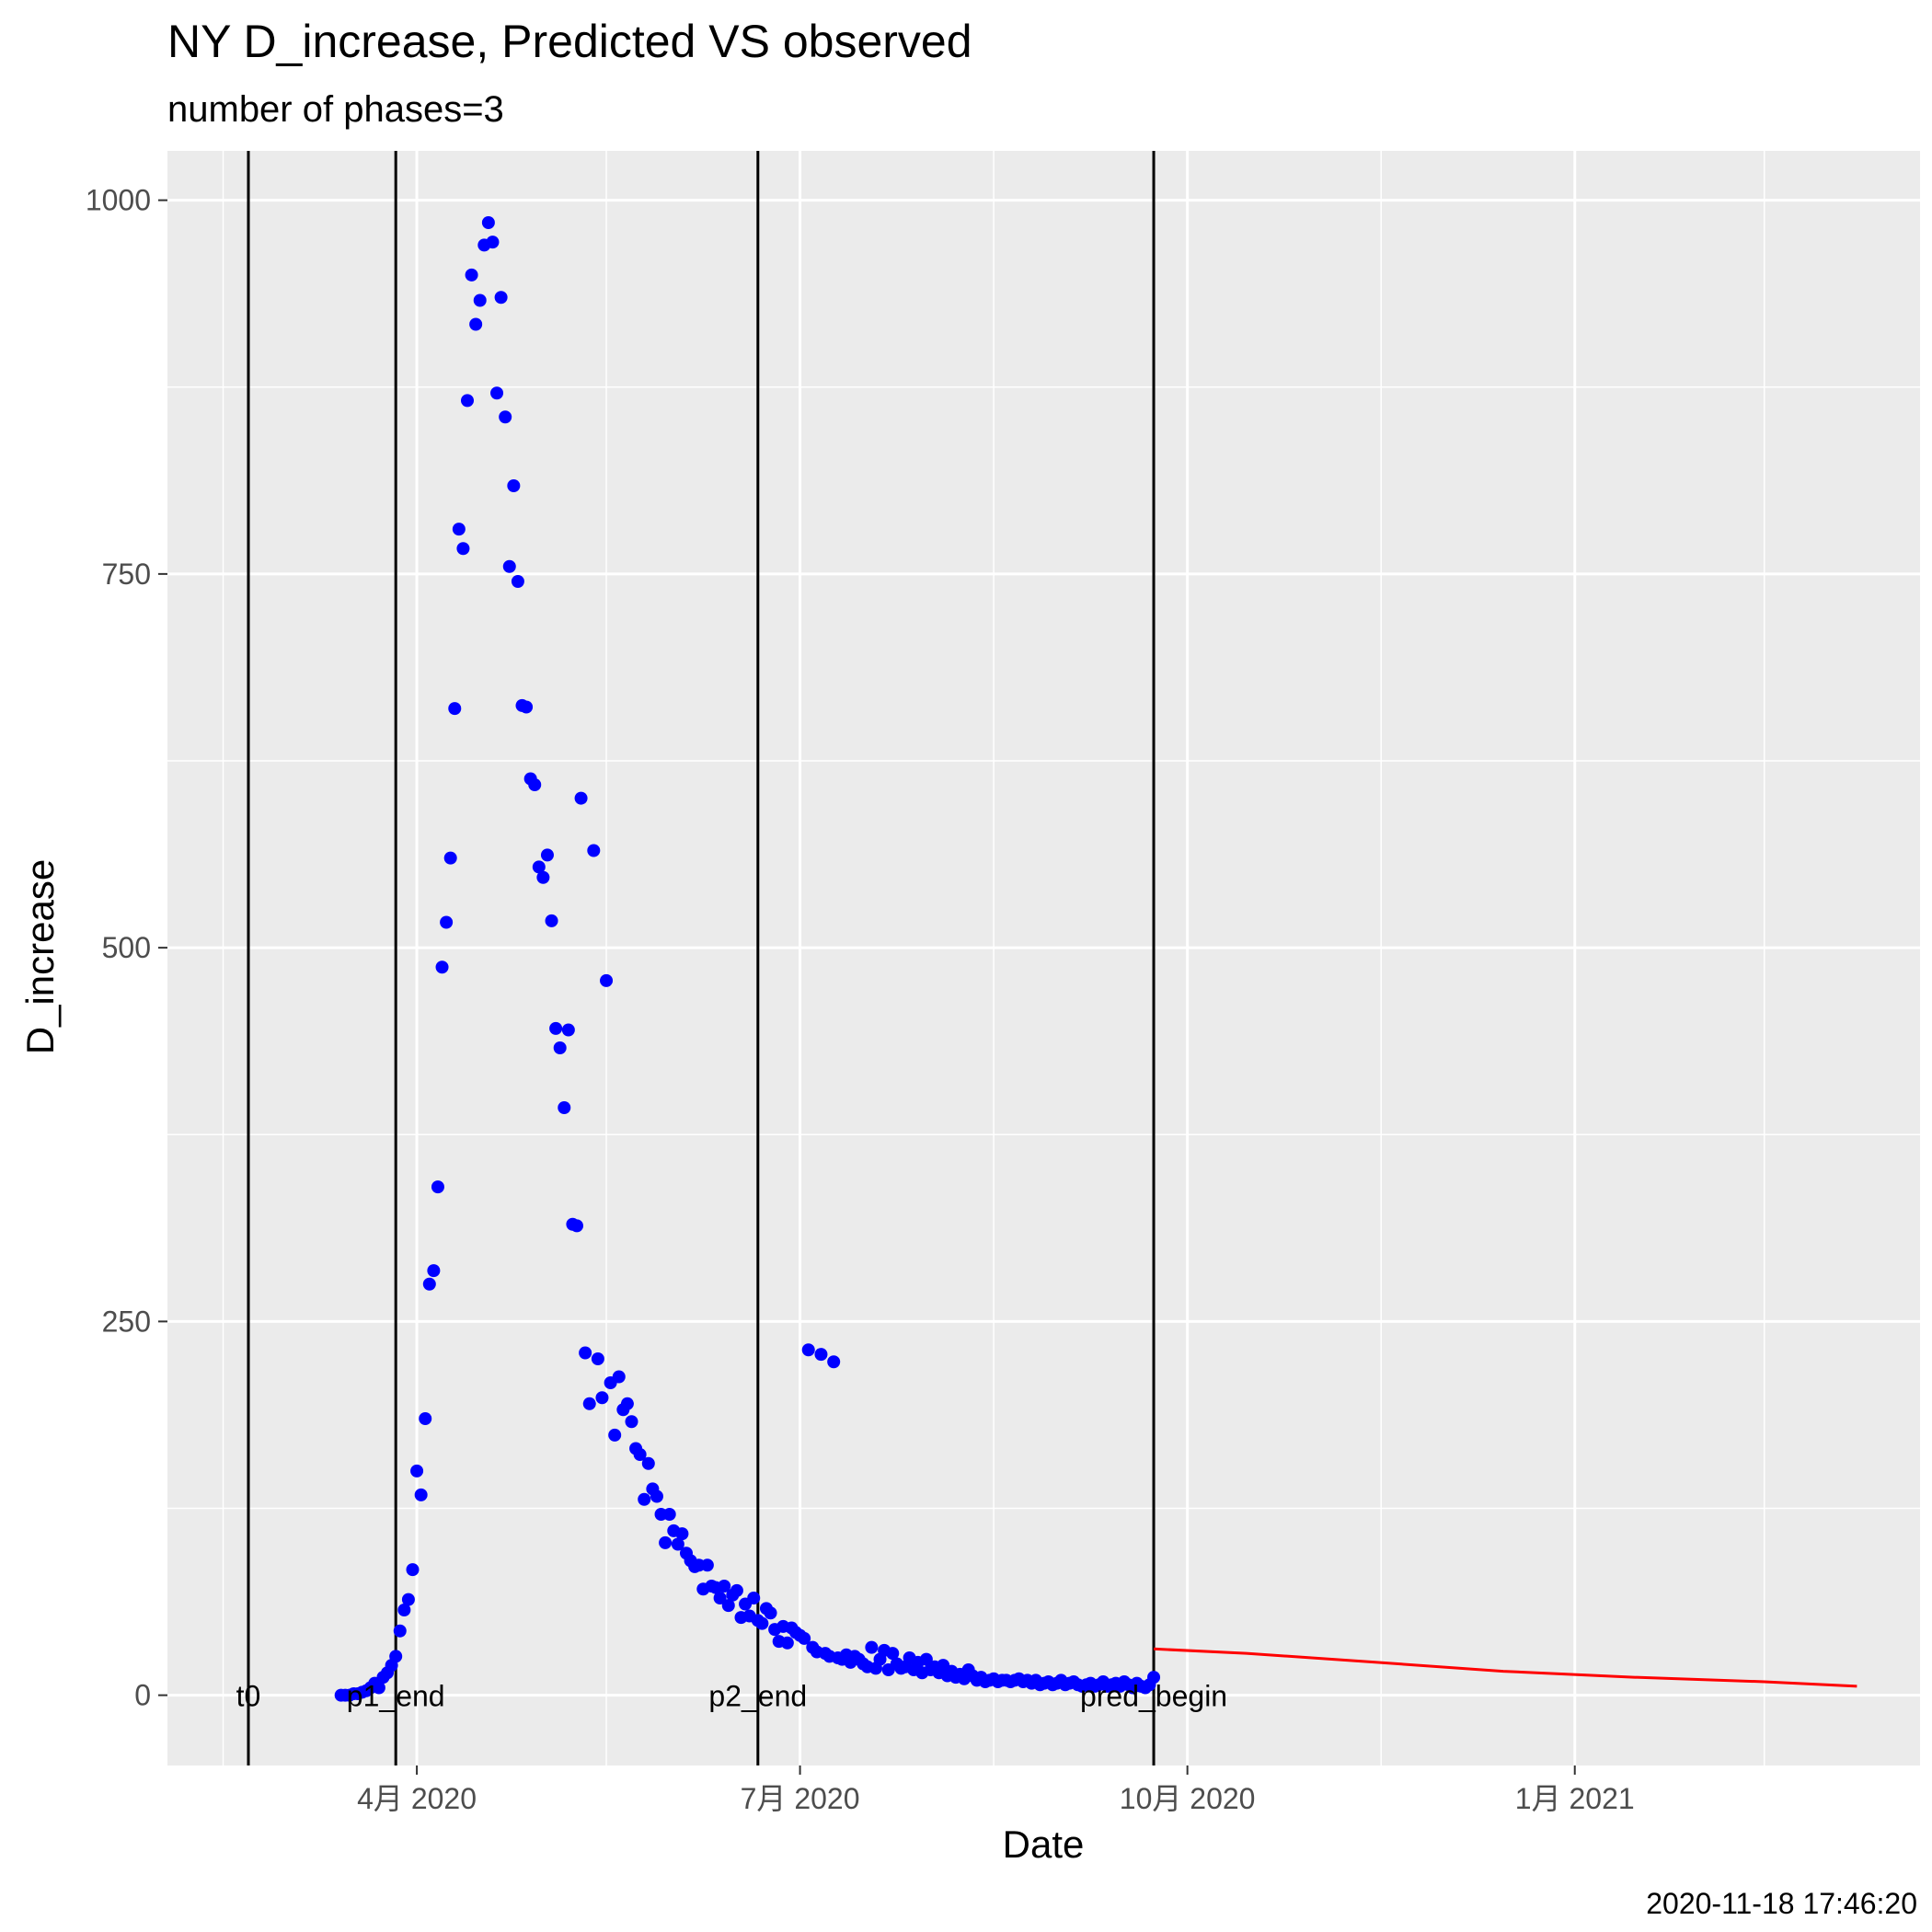 This screenshot has width=1932, height=1932. I want to click on y-tick-label: 750, so click(126, 574).